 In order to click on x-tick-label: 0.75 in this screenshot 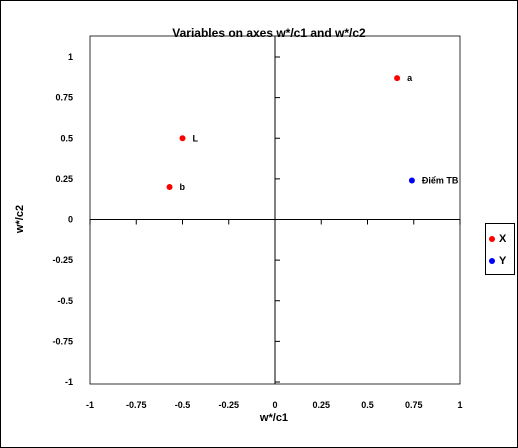, I will do `click(414, 405)`.